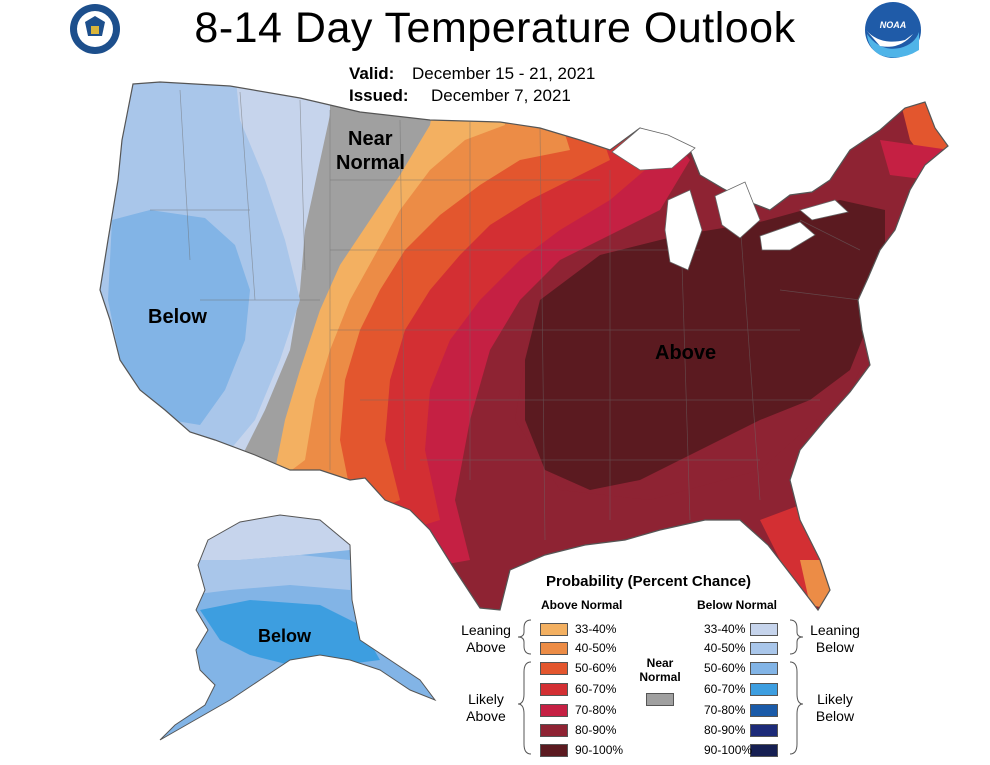 The width and height of the screenshot is (990, 765). What do you see at coordinates (660, 663) in the screenshot?
I see `legend-near-1: Near` at bounding box center [660, 663].